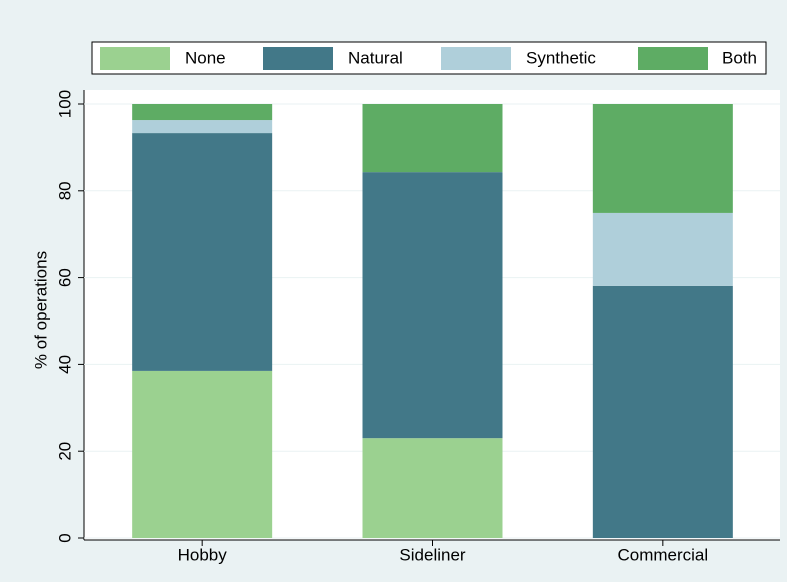  What do you see at coordinates (205, 57) in the screenshot?
I see `legend-label: None` at bounding box center [205, 57].